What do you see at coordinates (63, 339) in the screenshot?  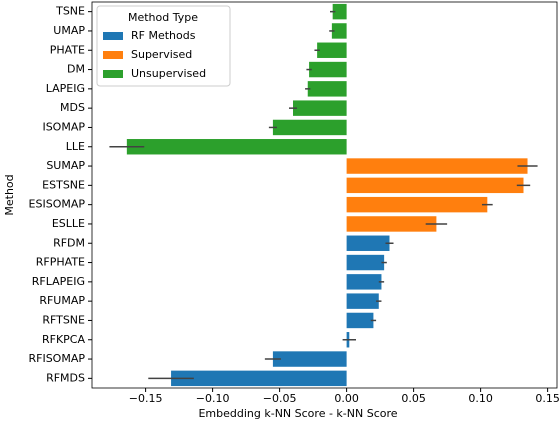 I see `y-tick-label: RFKPCA` at bounding box center [63, 339].